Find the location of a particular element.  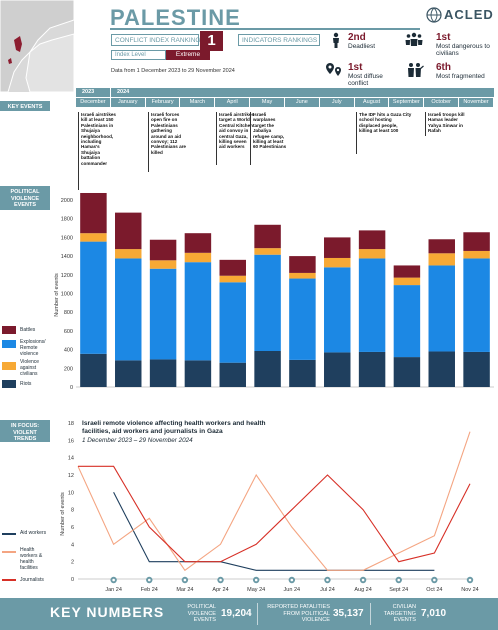

x-tick-label: Apr 24 is located at coordinates (220, 590).